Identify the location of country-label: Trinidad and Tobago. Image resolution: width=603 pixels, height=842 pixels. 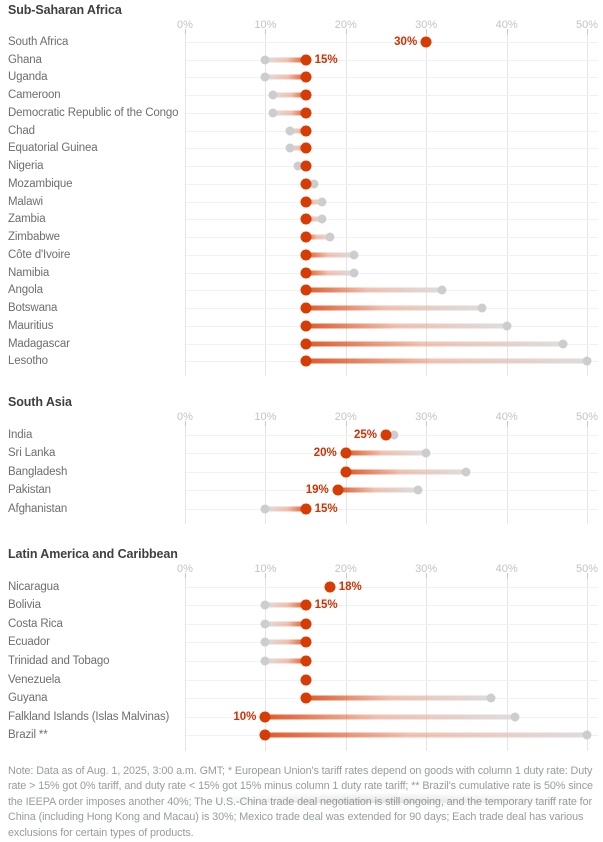
(59, 660).